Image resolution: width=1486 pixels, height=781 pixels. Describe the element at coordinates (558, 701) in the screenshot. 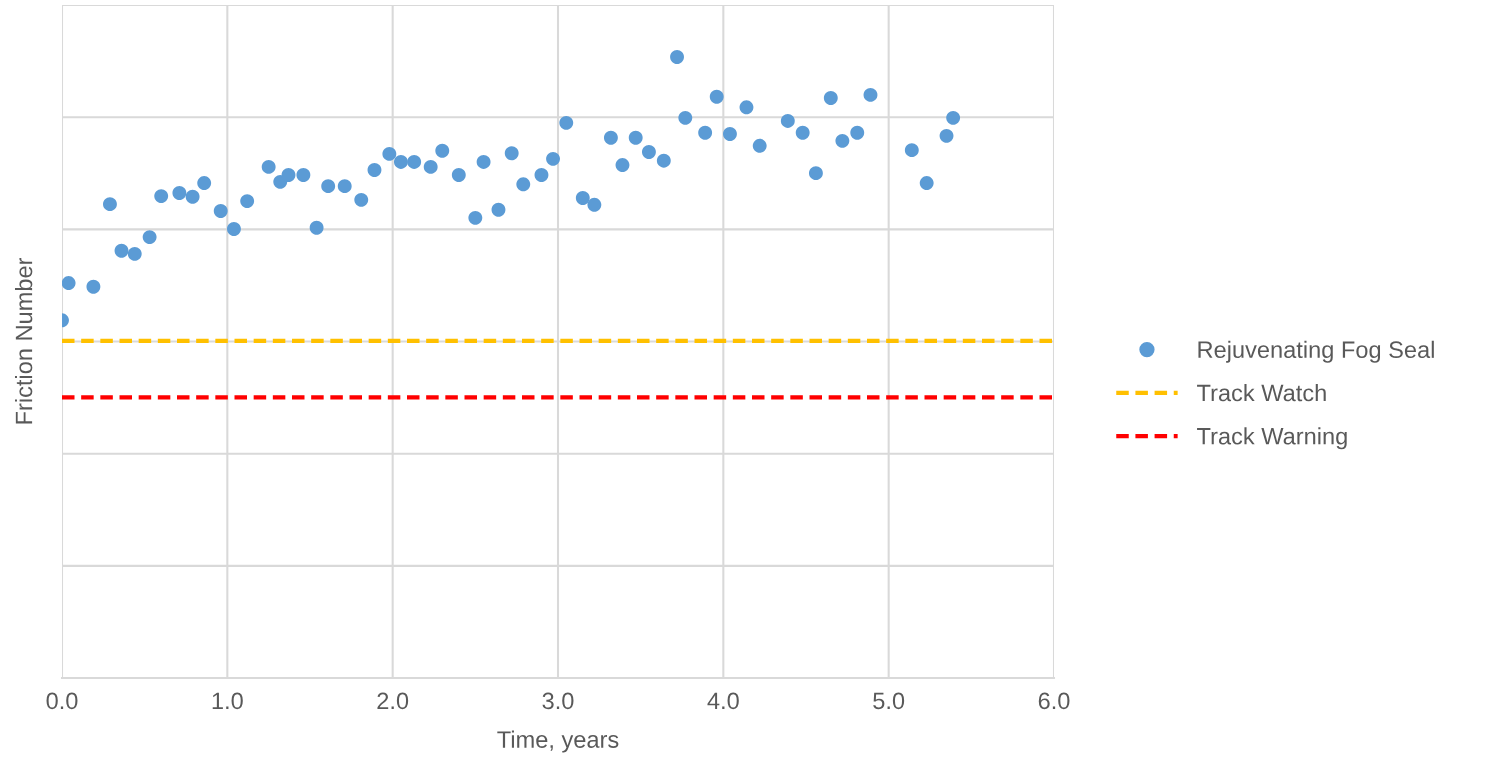

I see `x-tick-label: 3.0` at that location.